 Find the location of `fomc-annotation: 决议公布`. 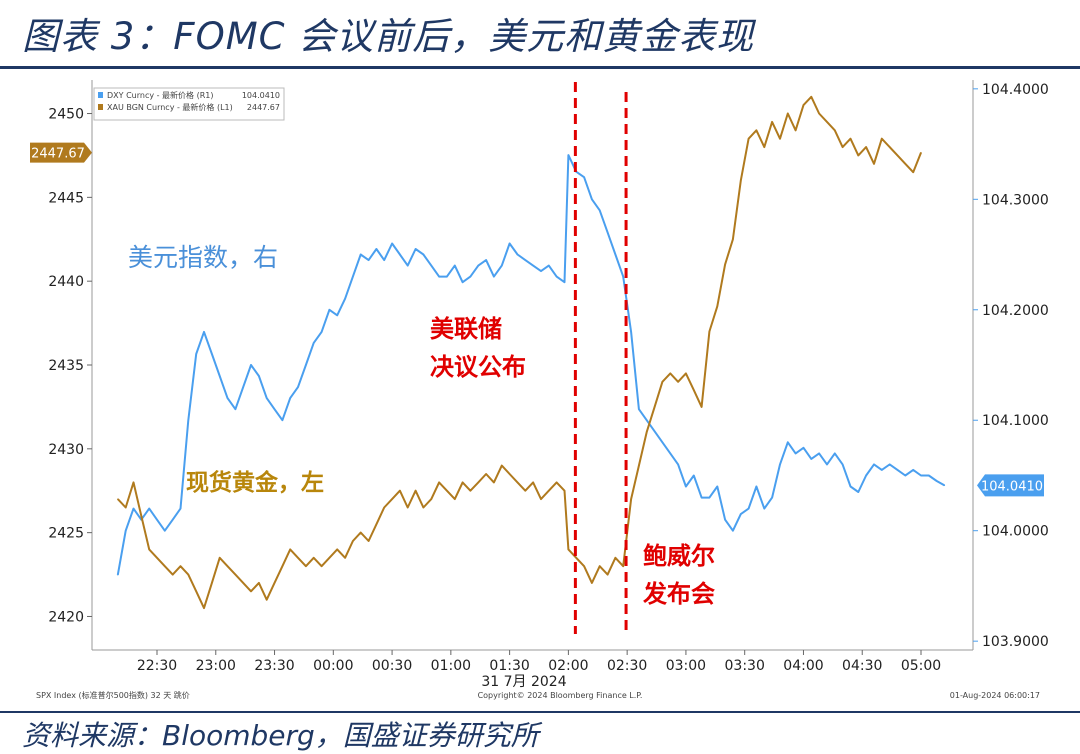

fomc-annotation: 决议公布 is located at coordinates (478, 367).